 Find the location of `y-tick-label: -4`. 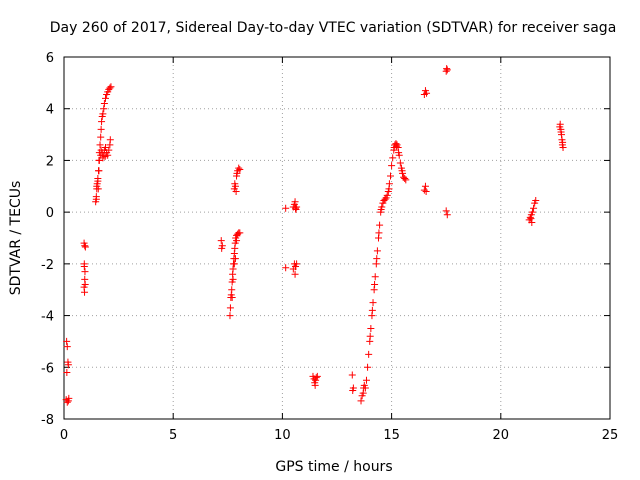

y-tick-label: -4 is located at coordinates (47, 317).